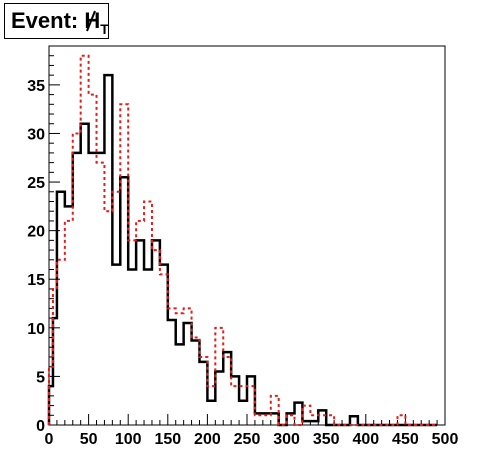  What do you see at coordinates (48, 20) in the screenshot?
I see `chart-title-prefix: Event:` at bounding box center [48, 20].